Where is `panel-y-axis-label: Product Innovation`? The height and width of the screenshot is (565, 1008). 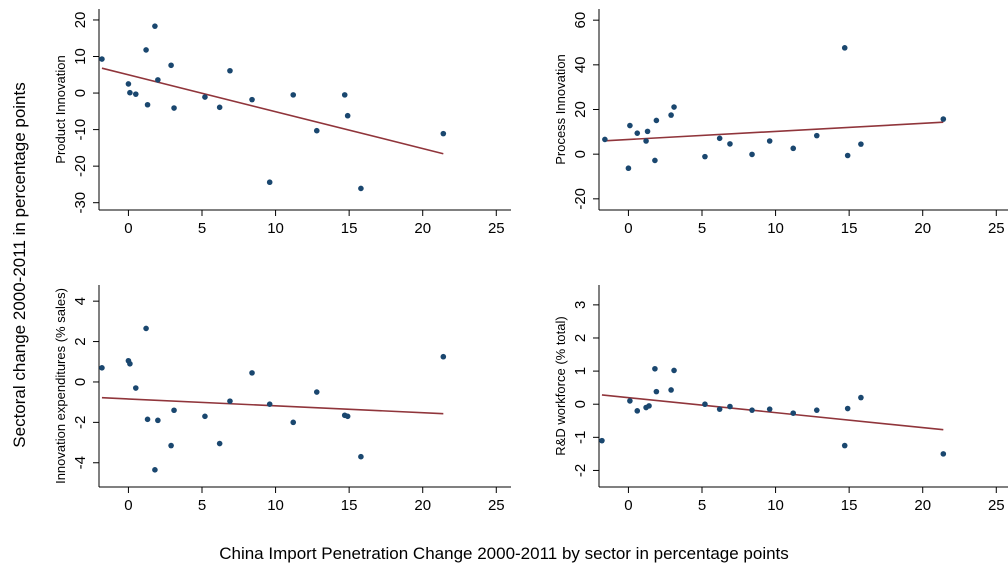
panel-y-axis-label: Product Innovation is located at coordinates (60, 109).